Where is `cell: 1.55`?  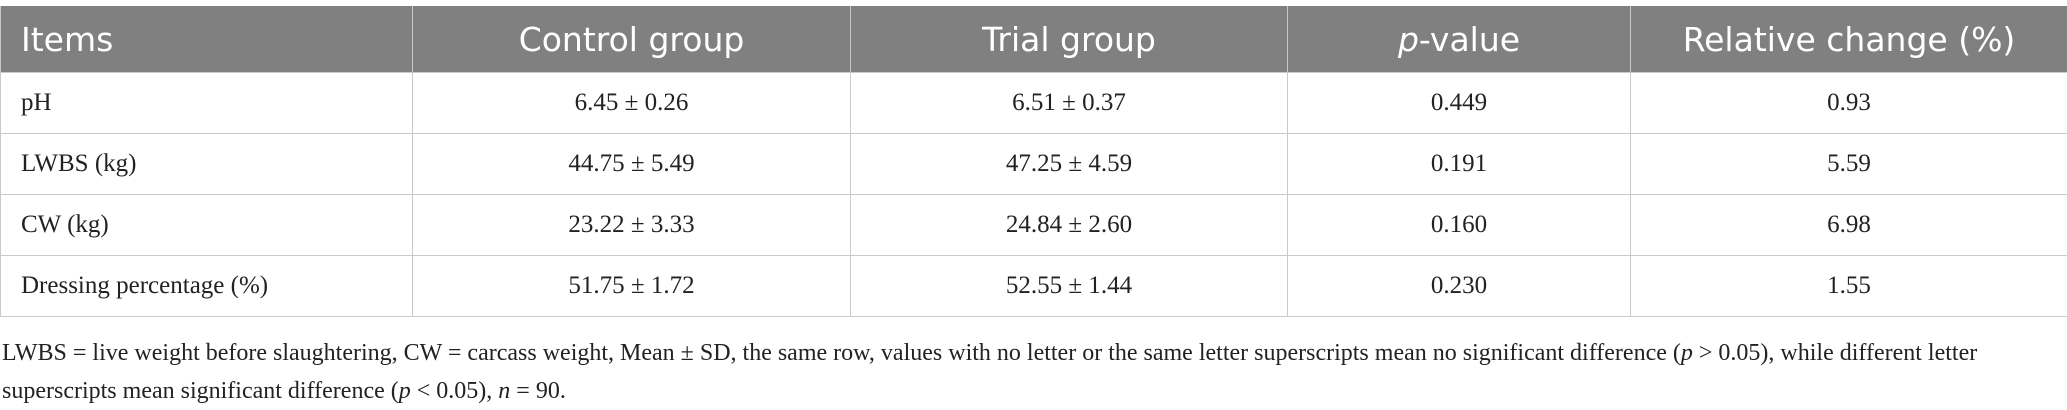 cell: 1.55 is located at coordinates (1849, 286).